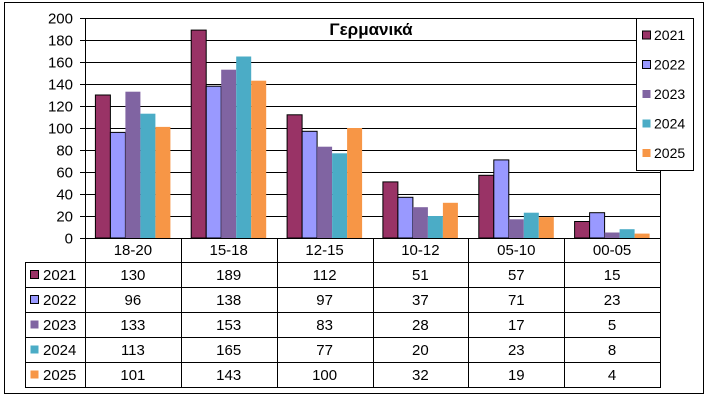 This screenshot has height=400, width=708. I want to click on legend-swatch-2023, so click(646, 94).